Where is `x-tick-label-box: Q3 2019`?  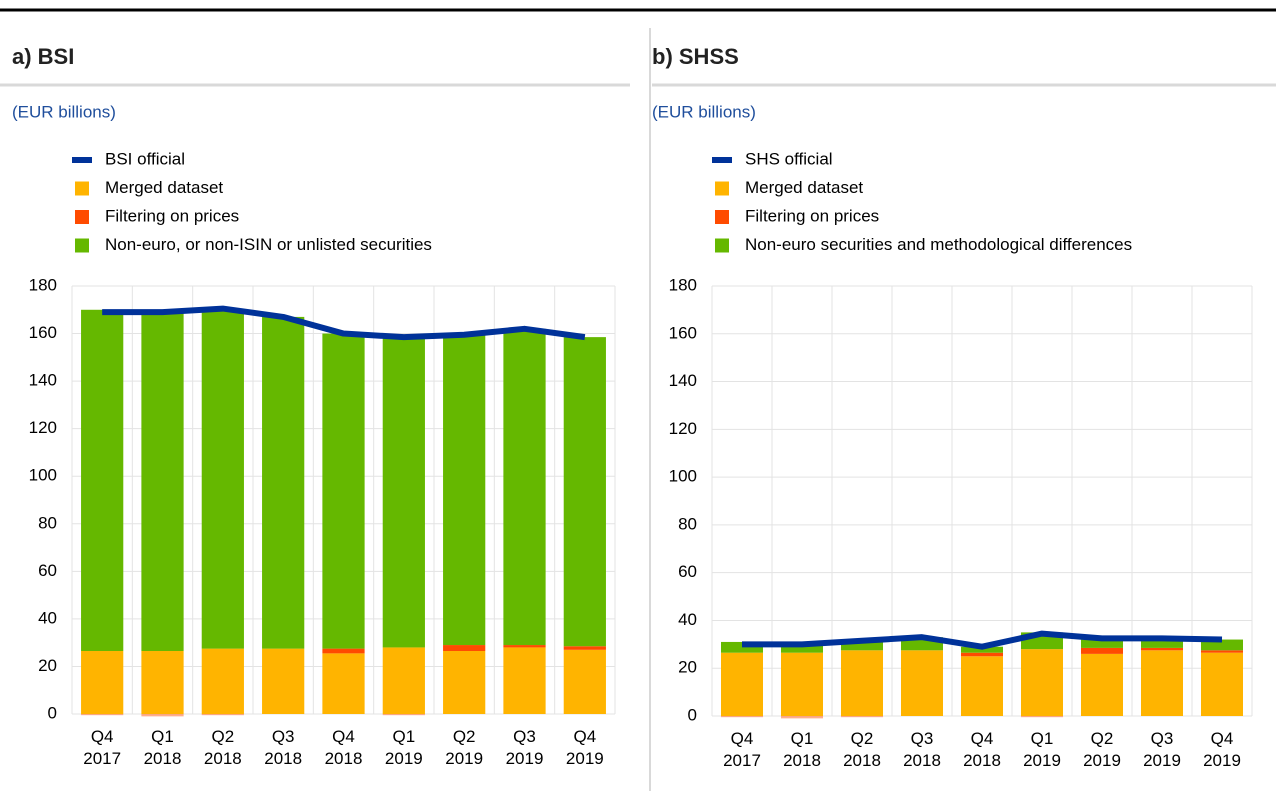
x-tick-label-box: Q3 2019 is located at coordinates (524, 747).